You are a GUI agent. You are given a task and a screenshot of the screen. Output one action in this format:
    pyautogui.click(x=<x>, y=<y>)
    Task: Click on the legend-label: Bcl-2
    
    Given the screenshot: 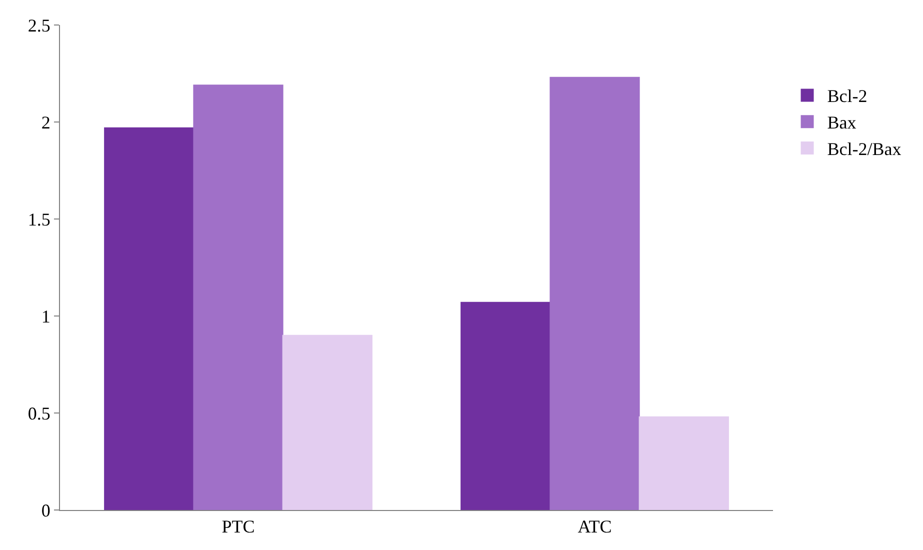 What is the action you would take?
    pyautogui.click(x=847, y=96)
    